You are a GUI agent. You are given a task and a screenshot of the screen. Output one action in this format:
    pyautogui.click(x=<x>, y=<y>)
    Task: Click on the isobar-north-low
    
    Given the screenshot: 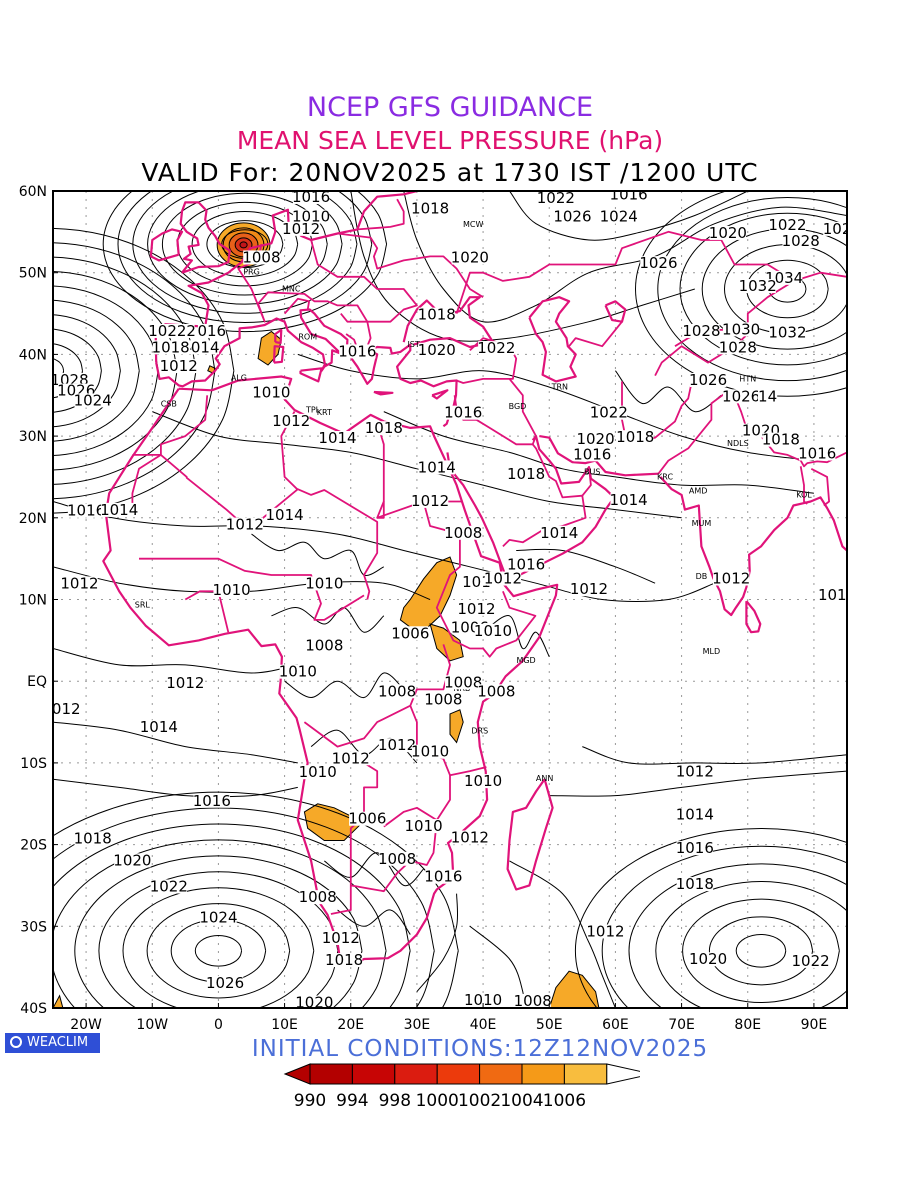 What is the action you would take?
    pyautogui.click(x=245, y=252)
    